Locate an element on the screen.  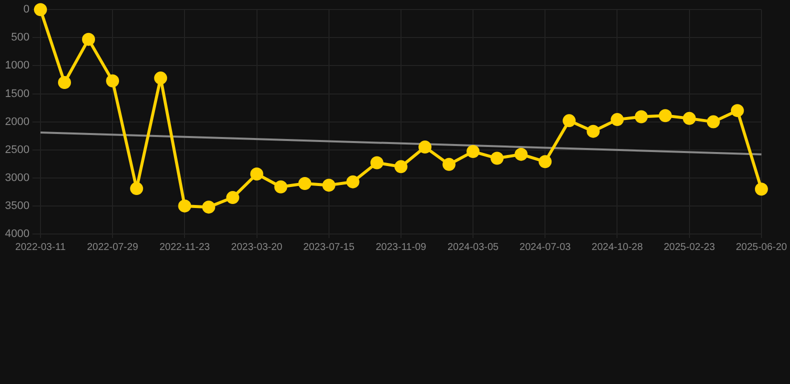
y-tick-label: 1000 is located at coordinates (17, 66).